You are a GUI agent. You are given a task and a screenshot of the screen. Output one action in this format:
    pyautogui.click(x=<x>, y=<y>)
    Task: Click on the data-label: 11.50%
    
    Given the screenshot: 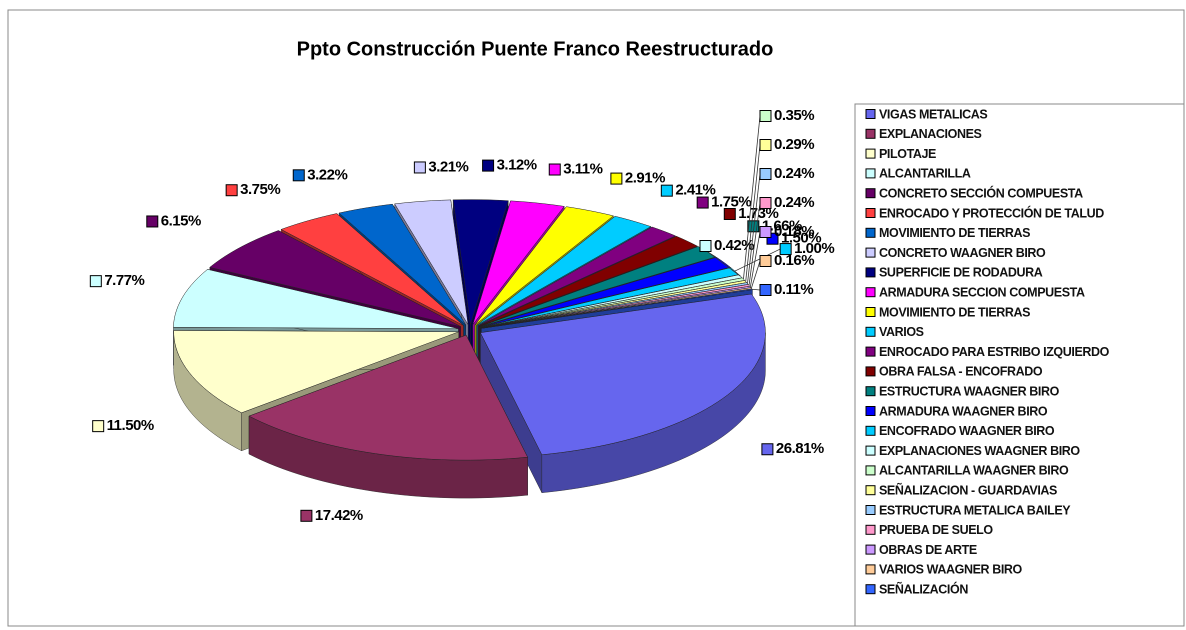 What is the action you would take?
    pyautogui.click(x=130, y=425)
    